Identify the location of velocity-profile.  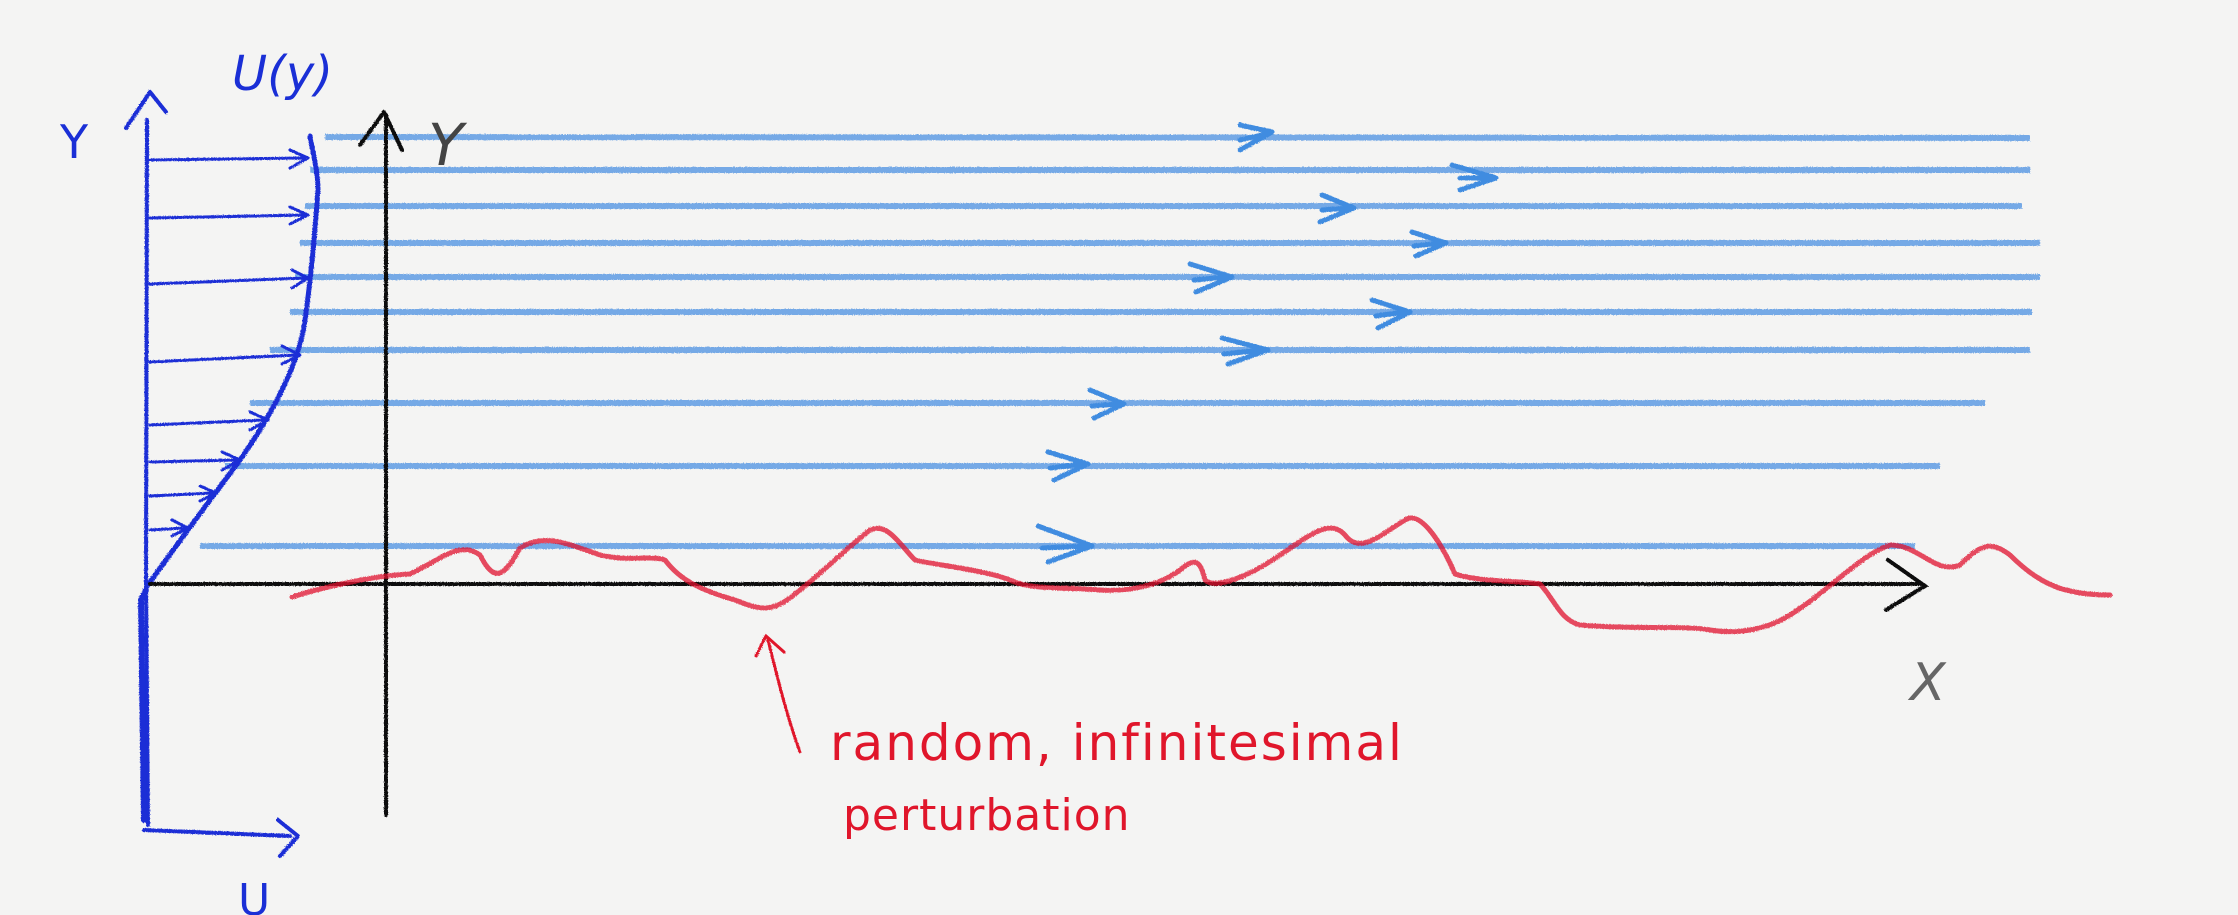
(222, 474).